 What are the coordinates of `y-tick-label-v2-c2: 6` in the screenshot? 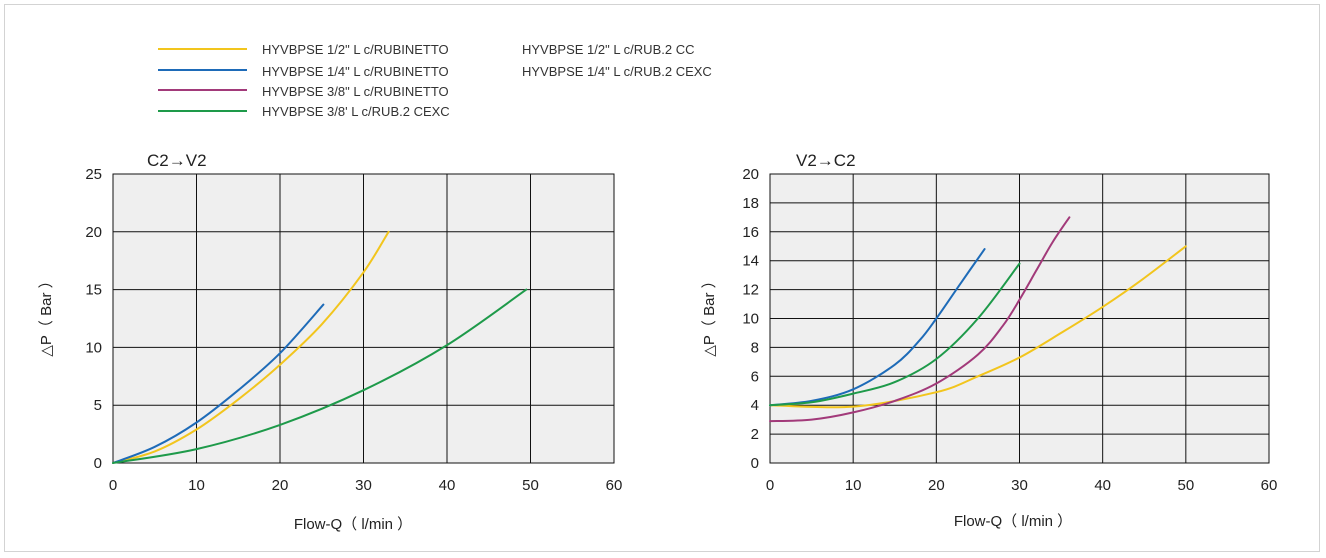 It's located at (755, 376).